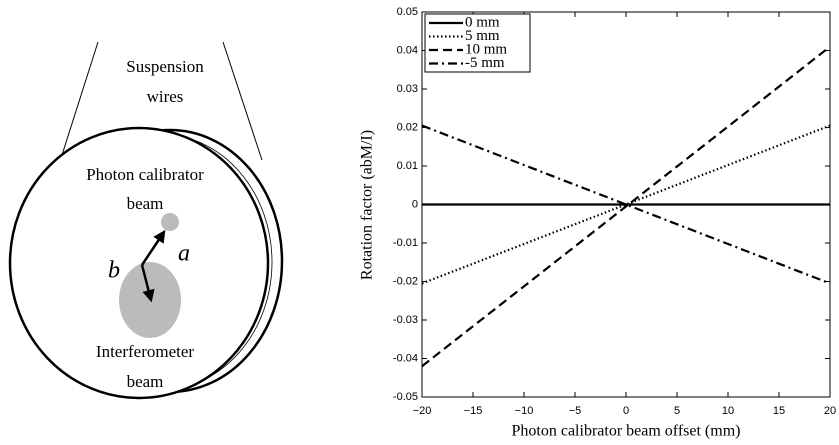 Image resolution: width=839 pixels, height=445 pixels. Describe the element at coordinates (482, 36) in the screenshot. I see `legend-label: 5 mm` at that location.